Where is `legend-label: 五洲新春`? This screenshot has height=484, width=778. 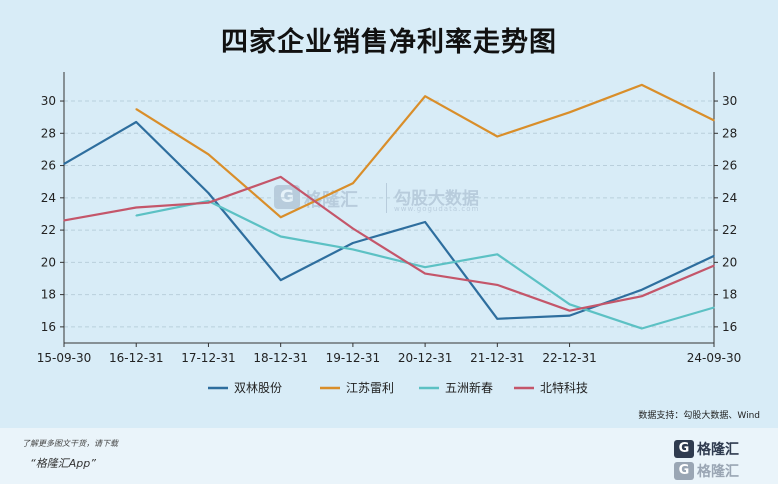
legend-label: 五洲新春 is located at coordinates (469, 387).